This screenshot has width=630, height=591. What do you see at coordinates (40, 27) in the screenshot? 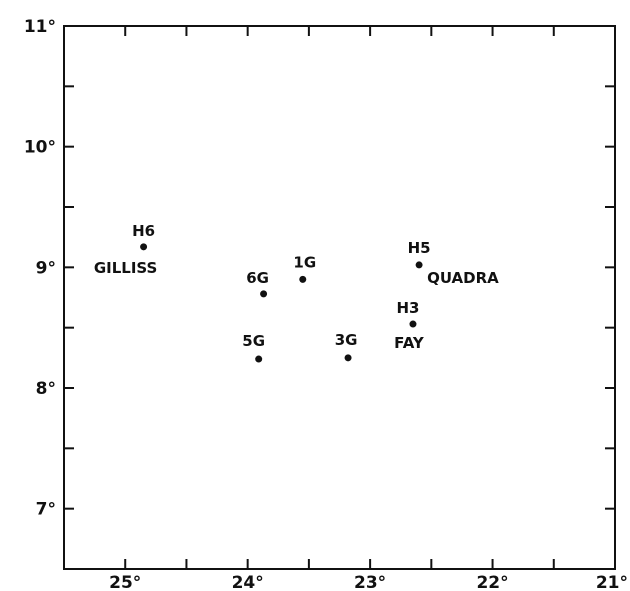
I see `y-tick-label: 11°` at bounding box center [40, 27].